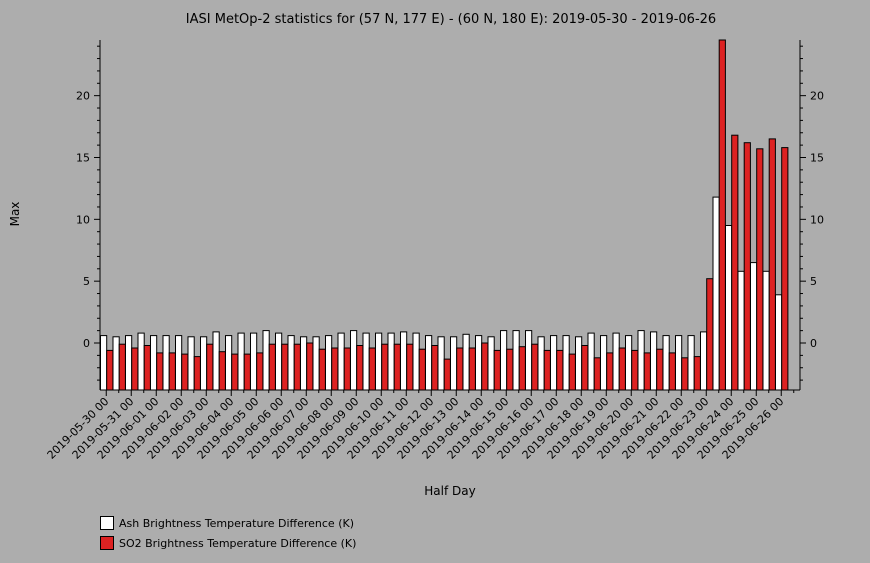 This screenshot has height=563, width=870. I want to click on y-tick-label-right-20: 20, so click(817, 96).